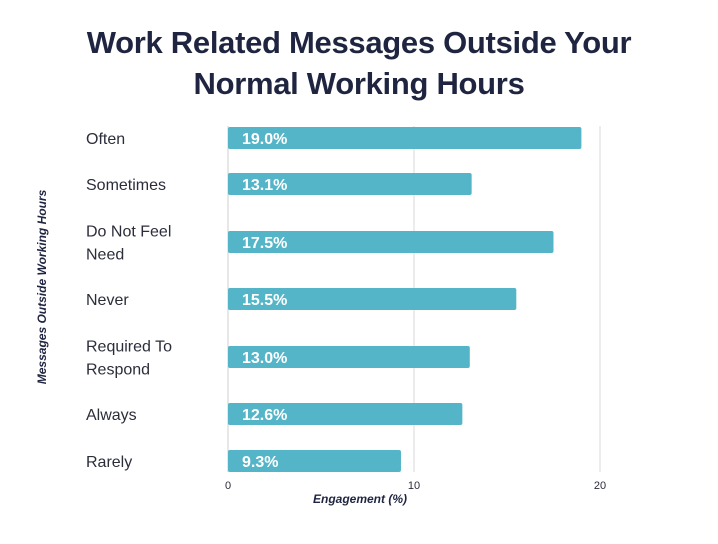  What do you see at coordinates (105, 139) in the screenshot?
I see `category-label-0: Often` at bounding box center [105, 139].